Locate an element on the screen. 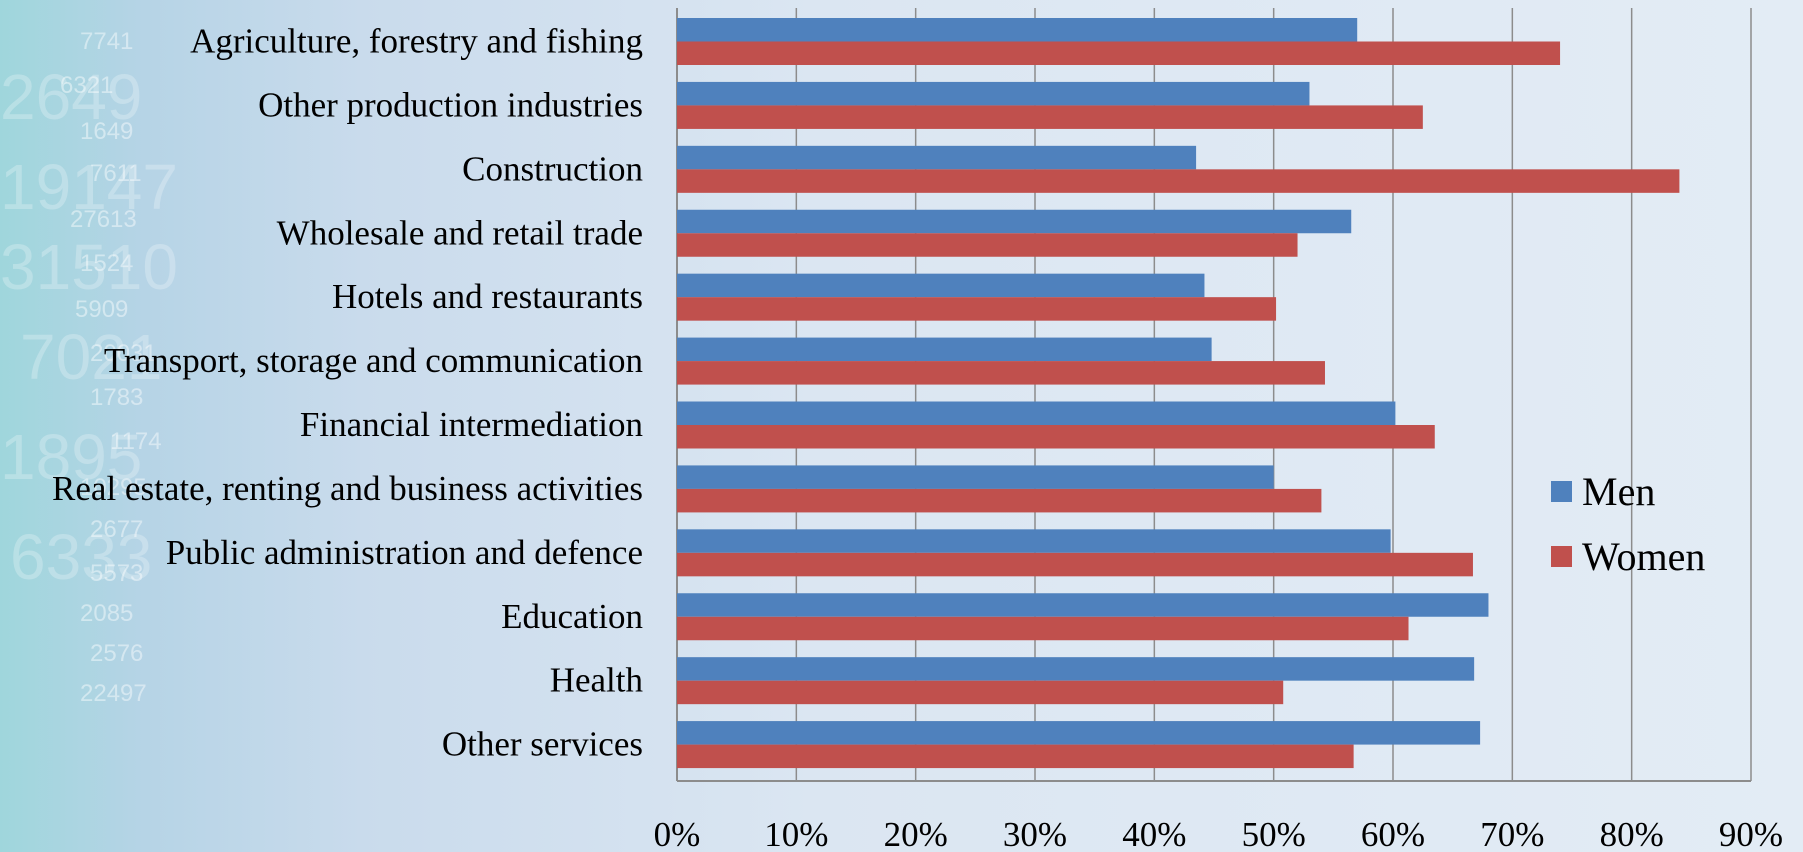 Image resolution: width=1803 pixels, height=852 pixels. category-label: Education is located at coordinates (572, 616).